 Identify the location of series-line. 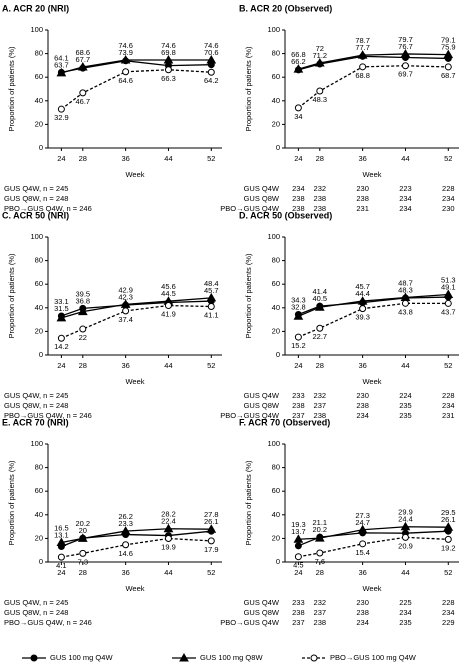
(136, 321).